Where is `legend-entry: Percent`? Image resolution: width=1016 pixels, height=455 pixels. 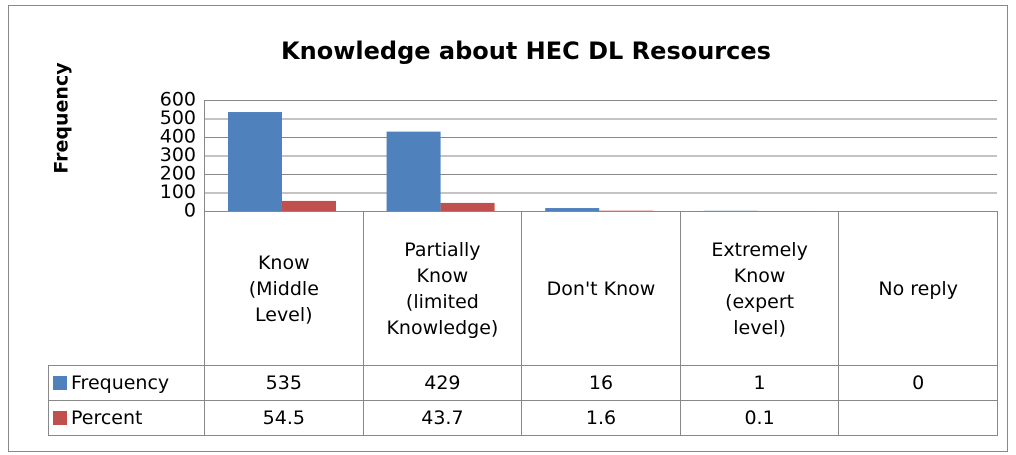
legend-entry: Percent is located at coordinates (126, 418).